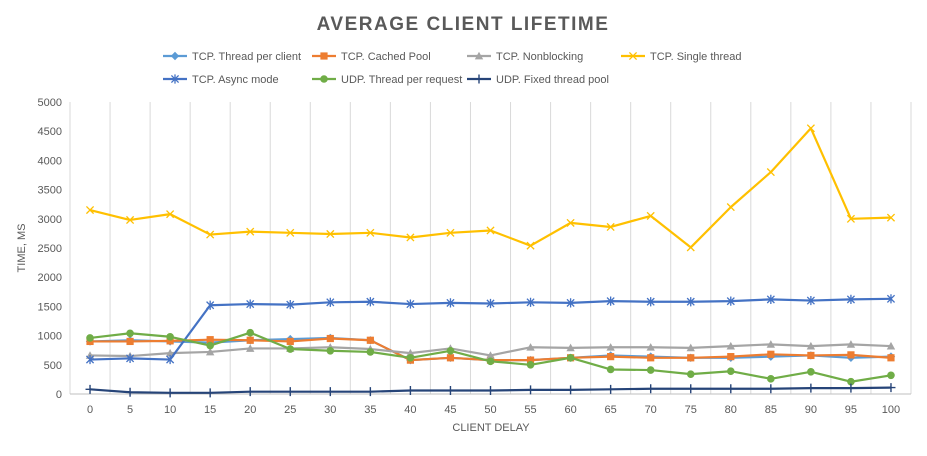 Image resolution: width=927 pixels, height=456 pixels. Describe the element at coordinates (691, 410) in the screenshot. I see `x-tick-label: 75` at that location.